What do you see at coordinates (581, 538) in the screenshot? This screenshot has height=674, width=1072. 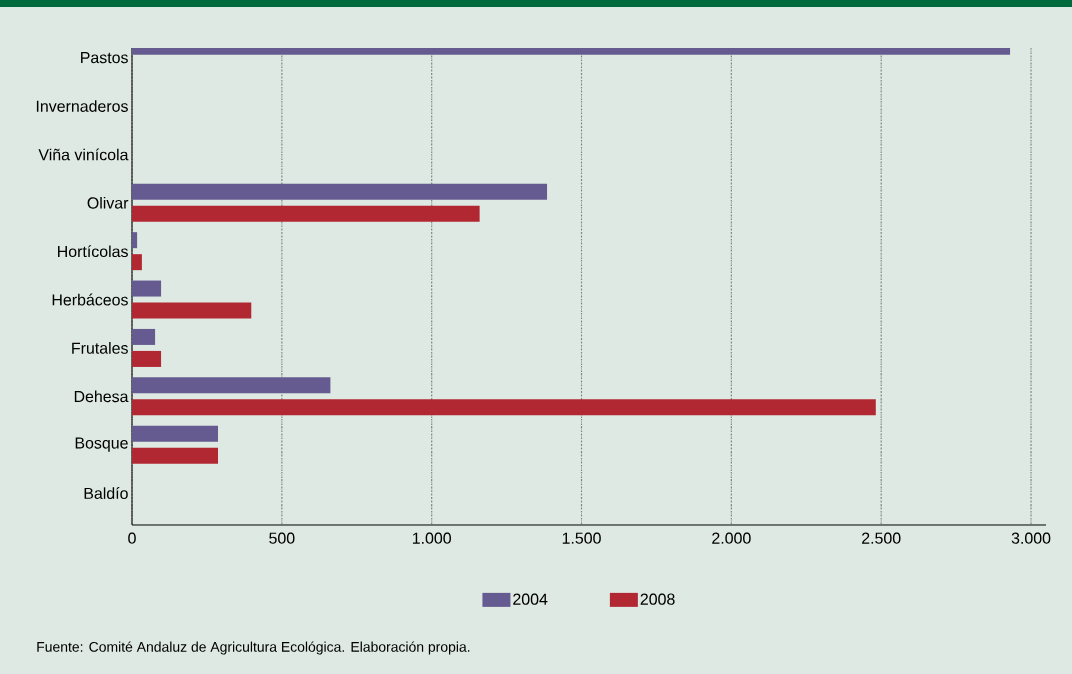 I see `x-tick-label: 1.500` at bounding box center [581, 538].